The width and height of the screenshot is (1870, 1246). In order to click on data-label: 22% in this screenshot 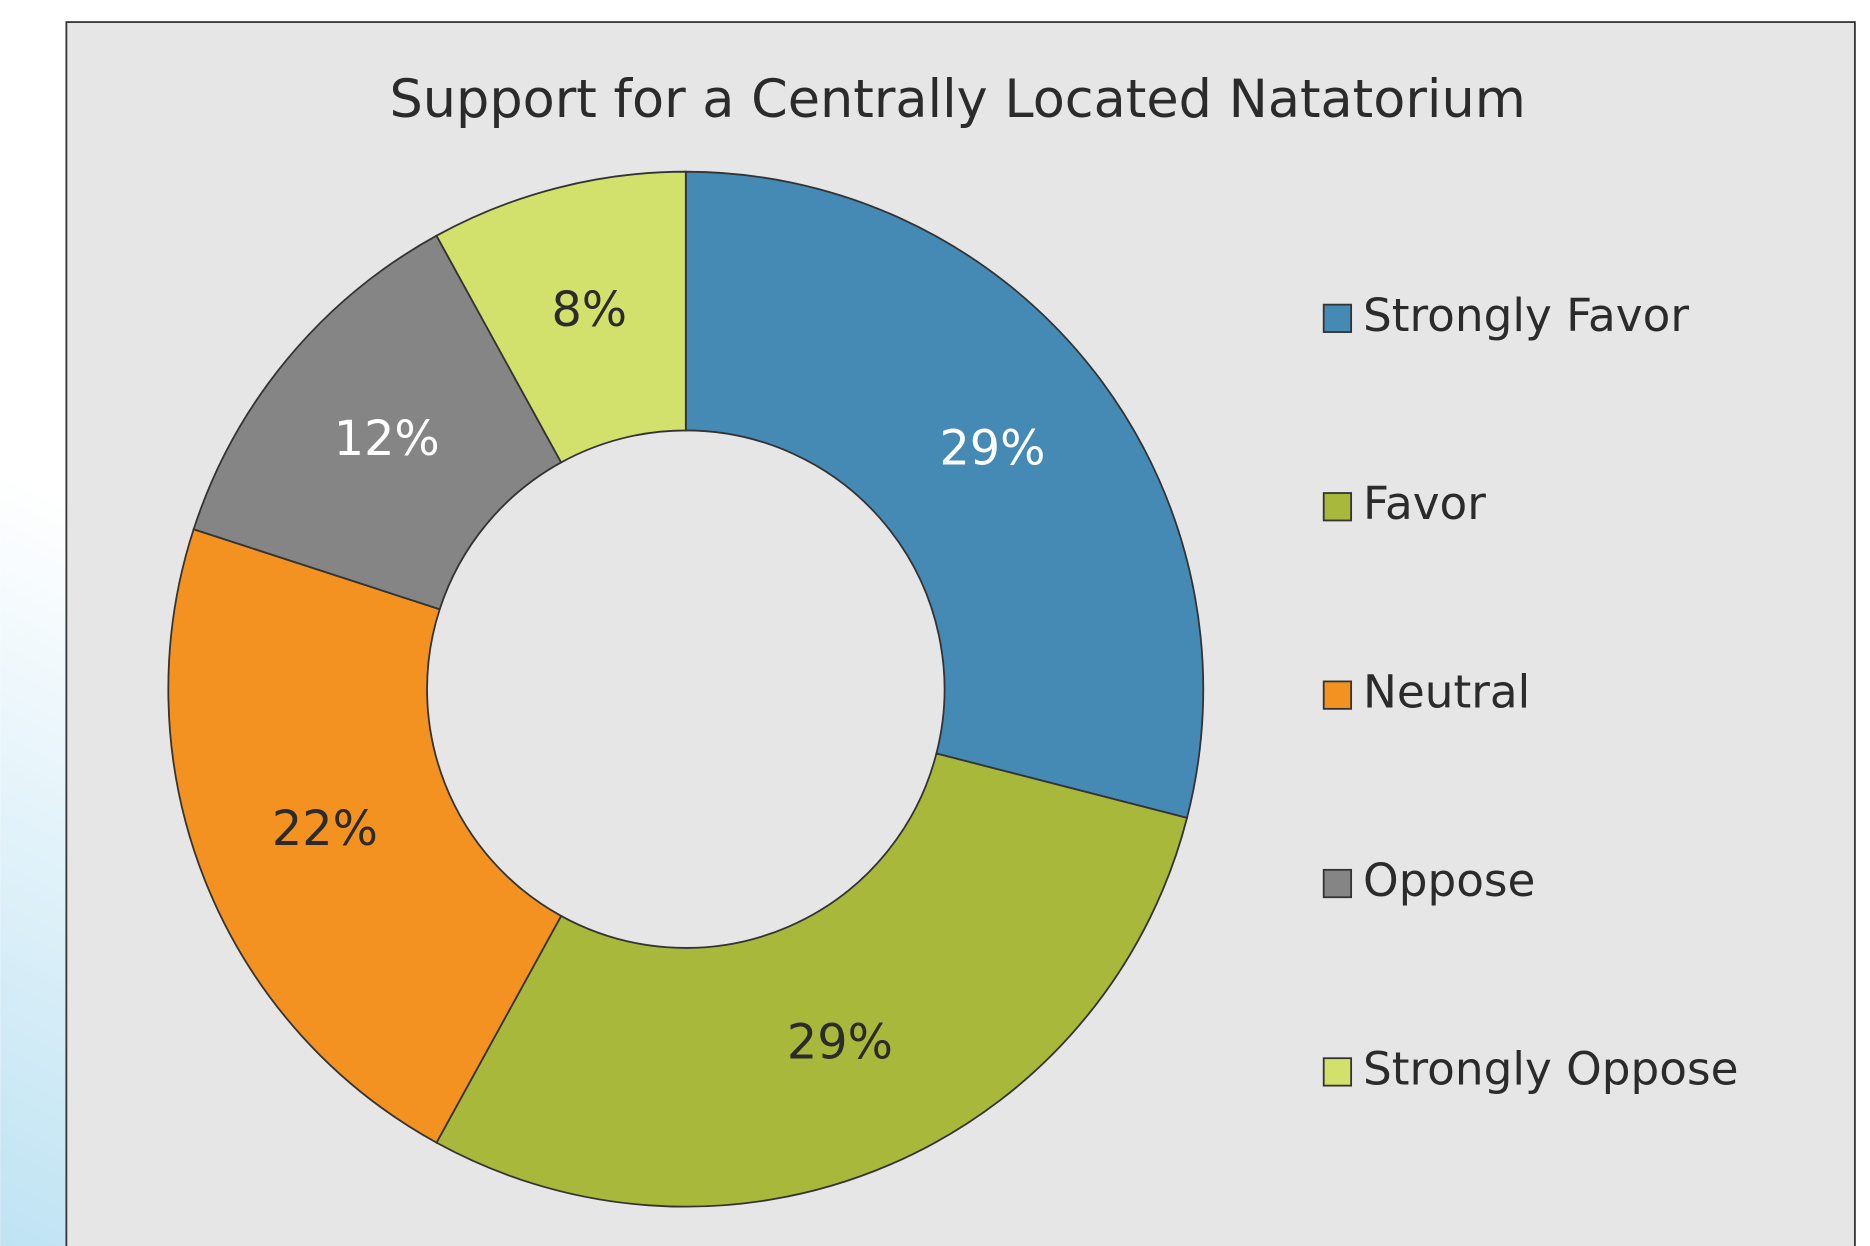, I will do `click(325, 829)`.